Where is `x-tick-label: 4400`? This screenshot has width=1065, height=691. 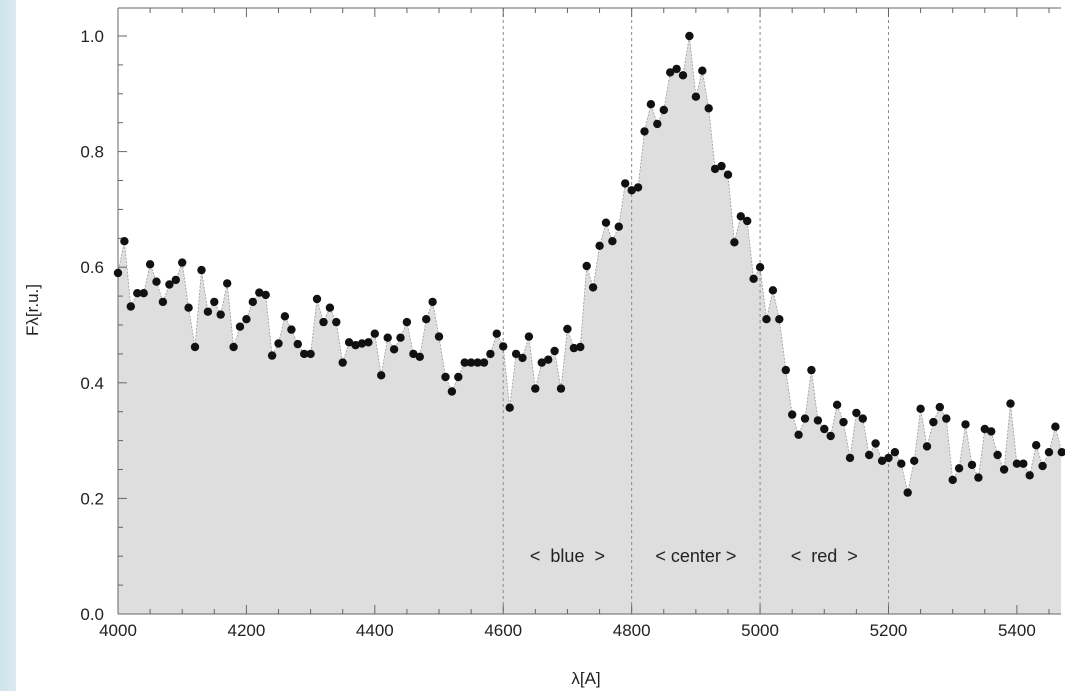 x-tick-label: 4400 is located at coordinates (375, 630).